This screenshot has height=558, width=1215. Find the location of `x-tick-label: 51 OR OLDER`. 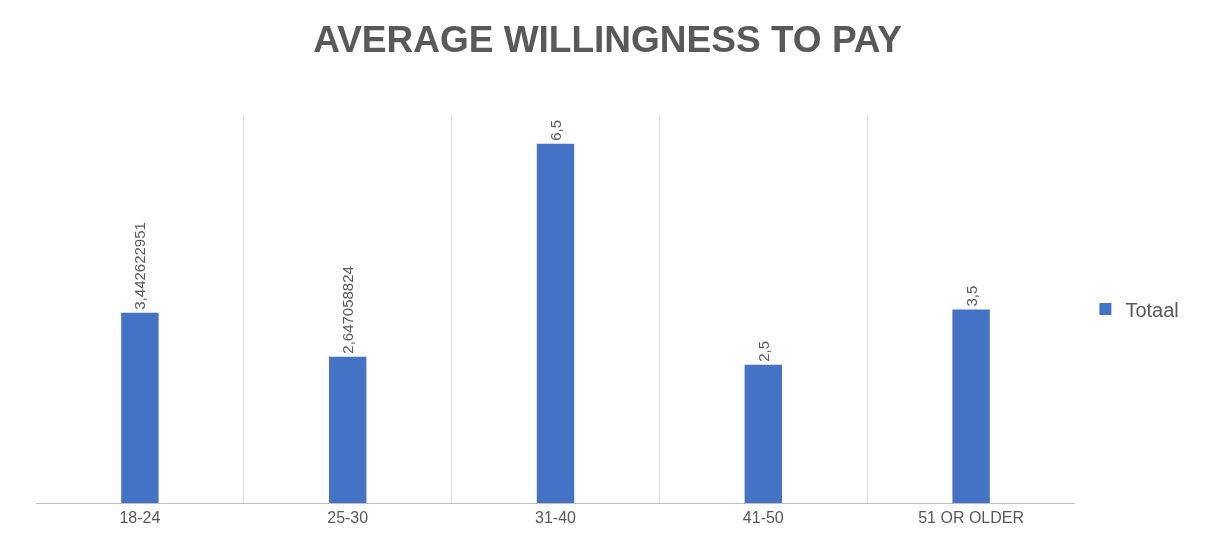

x-tick-label: 51 OR OLDER is located at coordinates (971, 518).